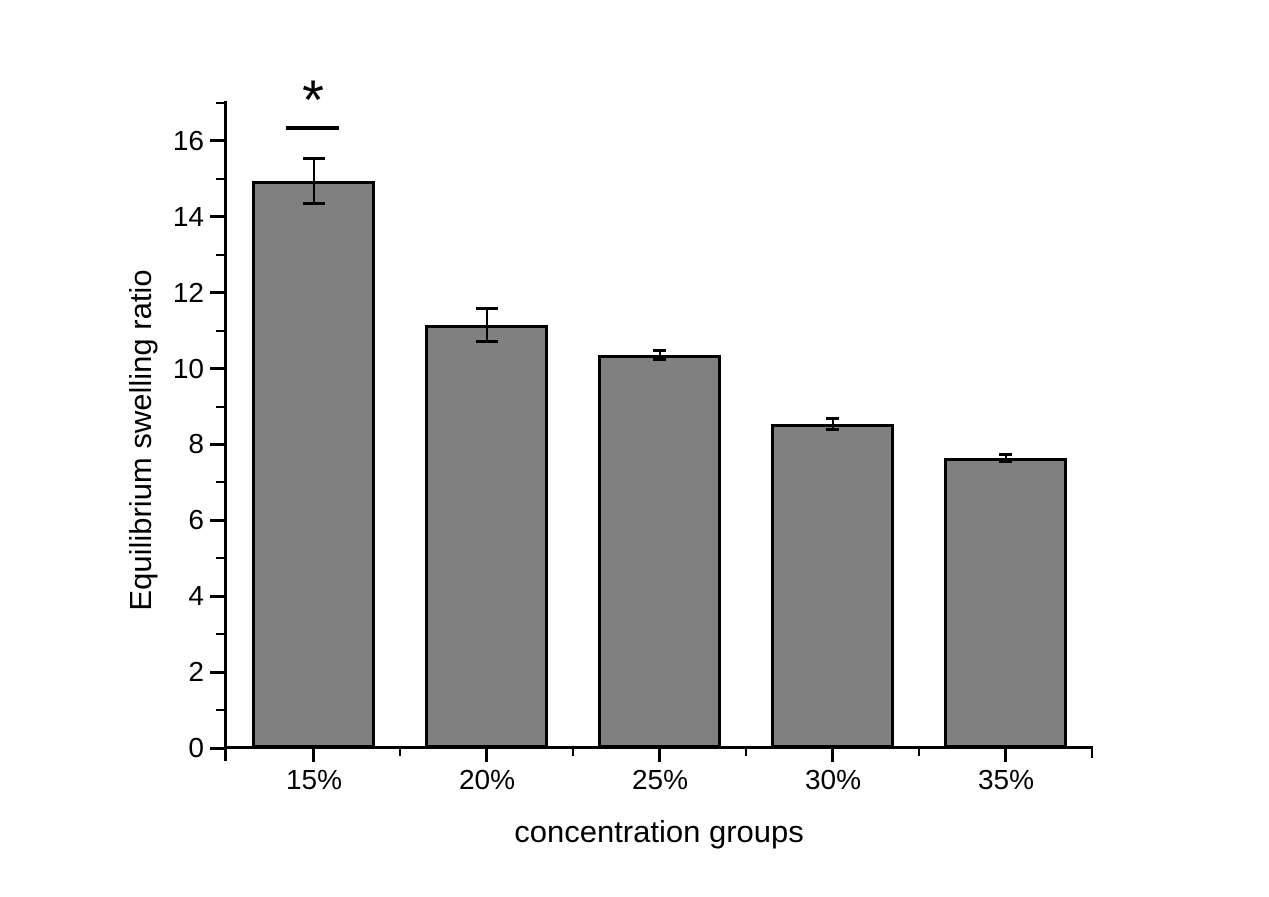 This screenshot has height=897, width=1269. Describe the element at coordinates (140, 440) in the screenshot. I see `y-axis-title: Equilibrium swelling ratio` at that location.